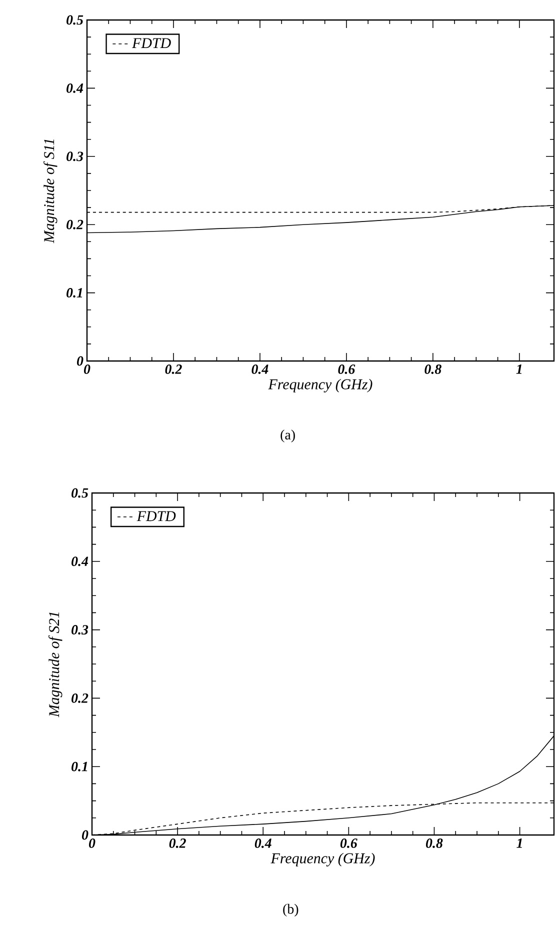 The height and width of the screenshot is (929, 555). I want to click on text: (b), so click(290, 910).